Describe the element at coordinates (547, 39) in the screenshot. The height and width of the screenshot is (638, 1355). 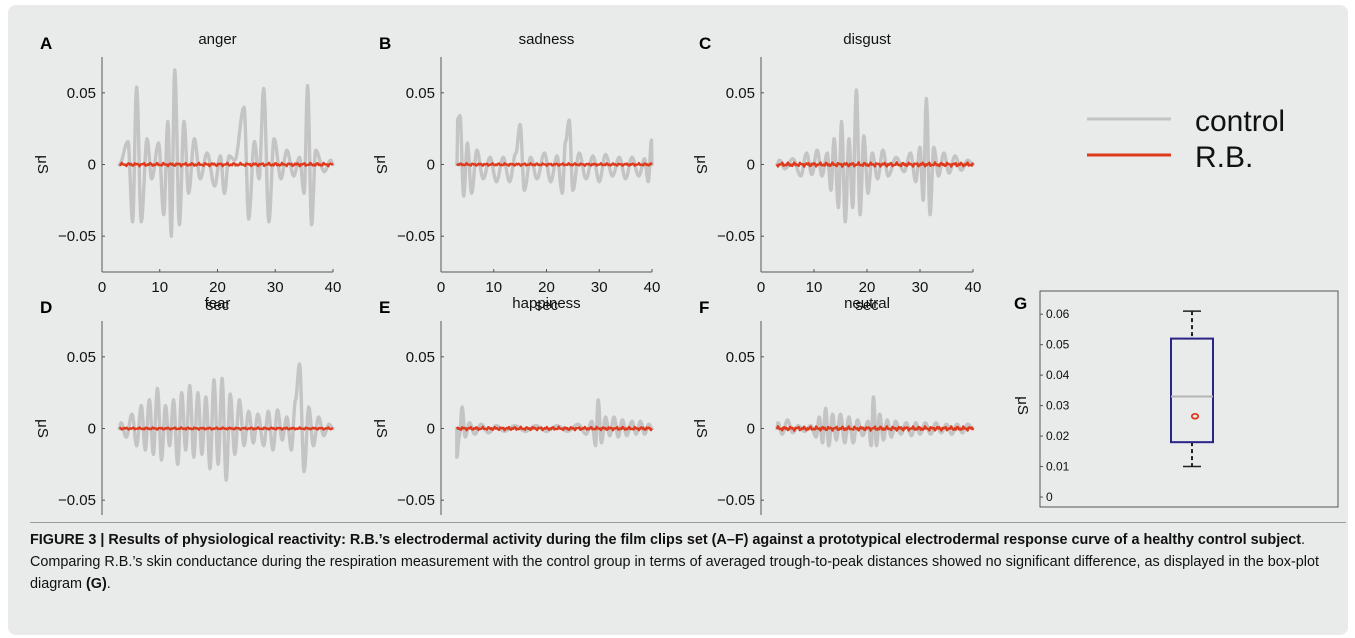
I see `panel-title: sadness` at that location.